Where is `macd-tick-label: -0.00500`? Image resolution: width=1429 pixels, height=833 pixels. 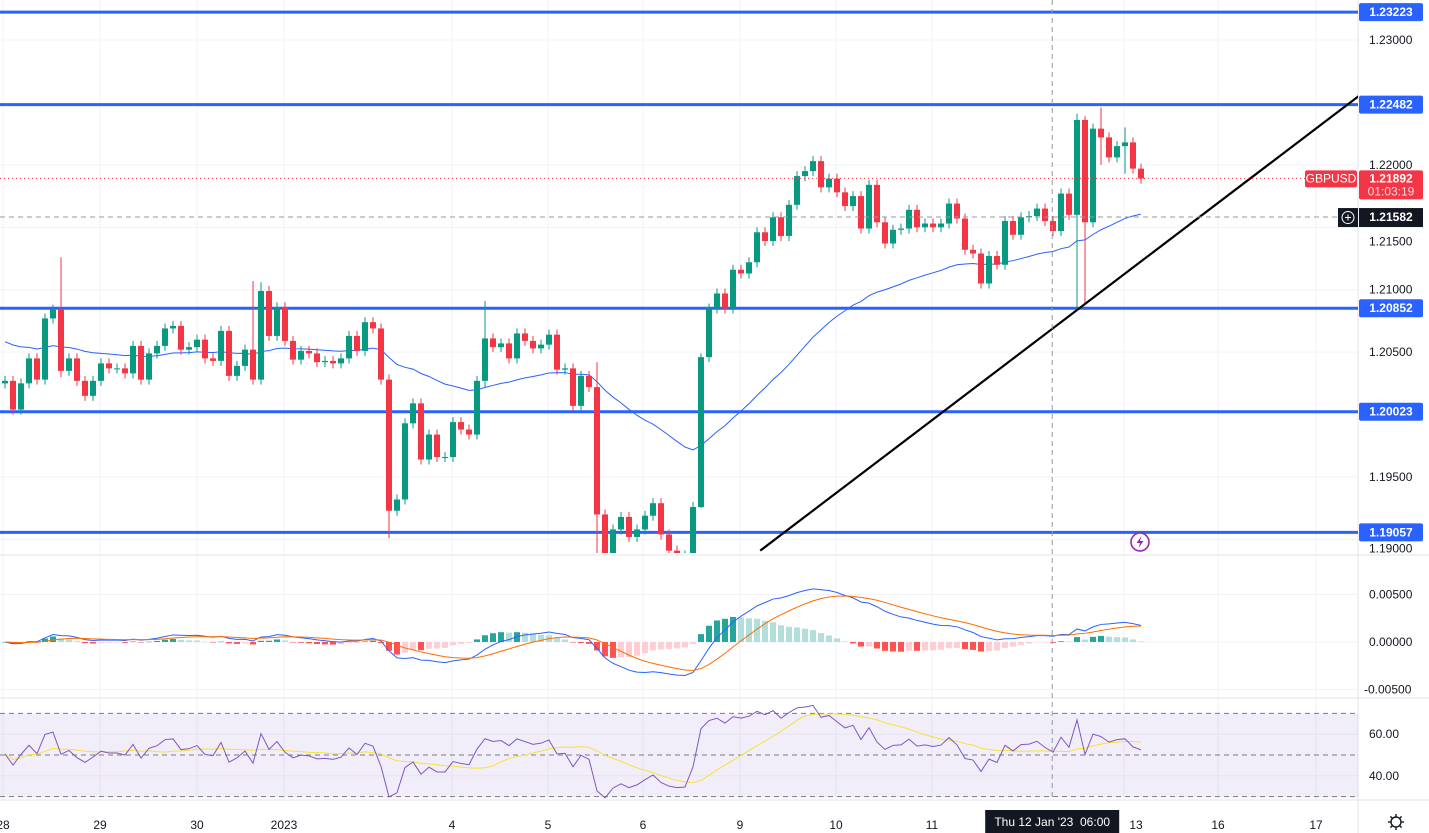
macd-tick-label: -0.00500 is located at coordinates (1388, 690).